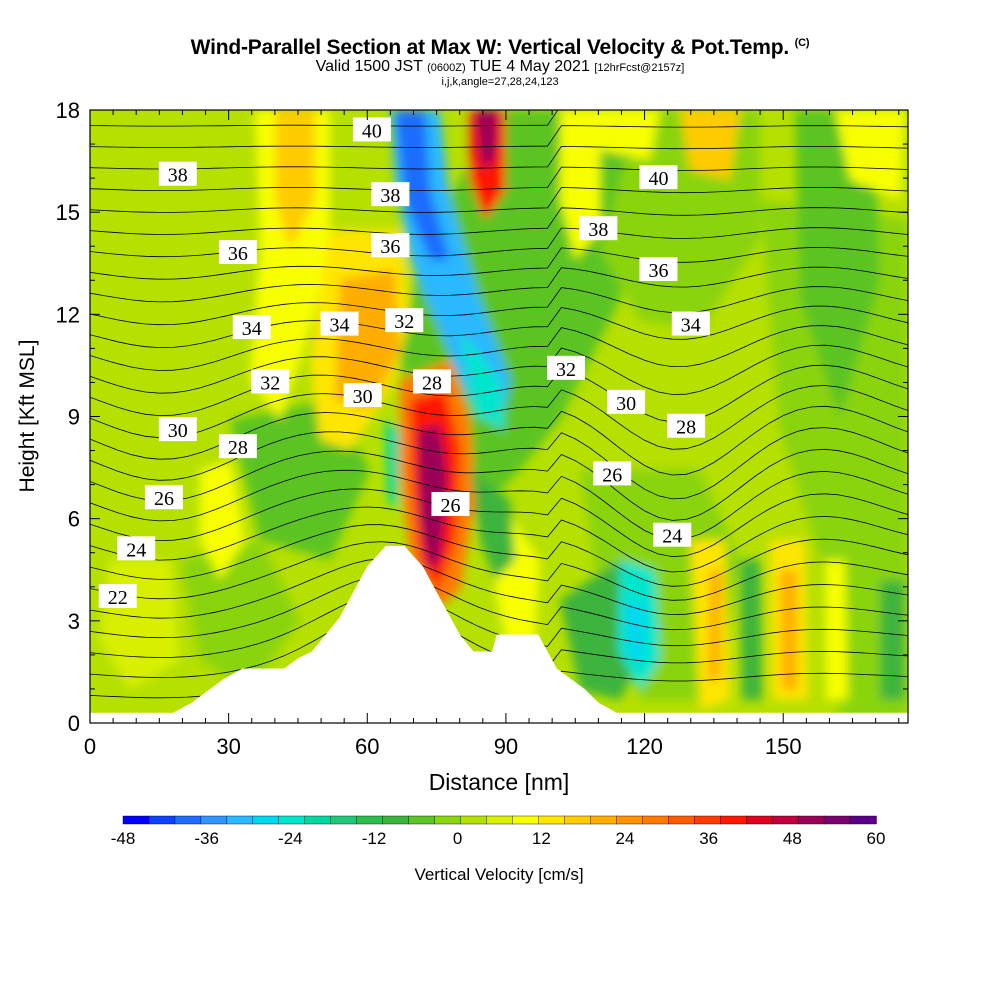 Image resolution: width=1000 pixels, height=1000 pixels. Describe the element at coordinates (498, 831) in the screenshot. I see `colorbar: -48 -36 -24 -12 0 12 24 36 48 60` at that location.